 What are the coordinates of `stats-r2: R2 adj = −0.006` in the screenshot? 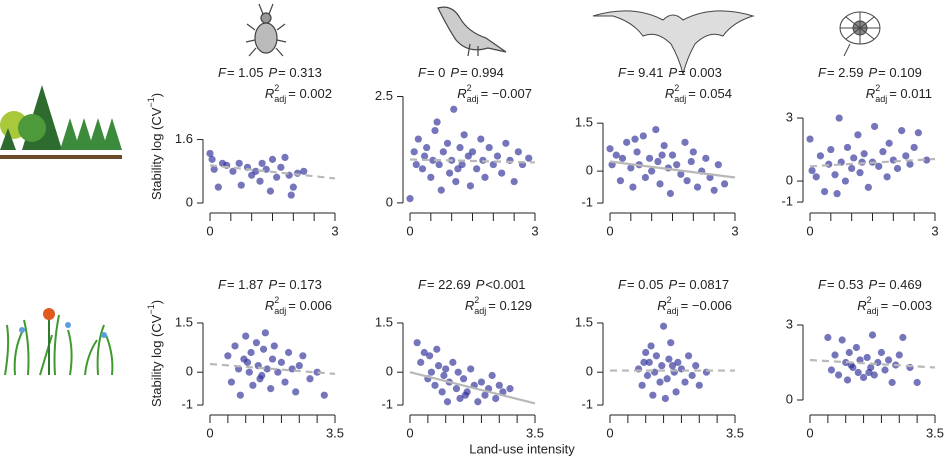 It's located at (694, 305).